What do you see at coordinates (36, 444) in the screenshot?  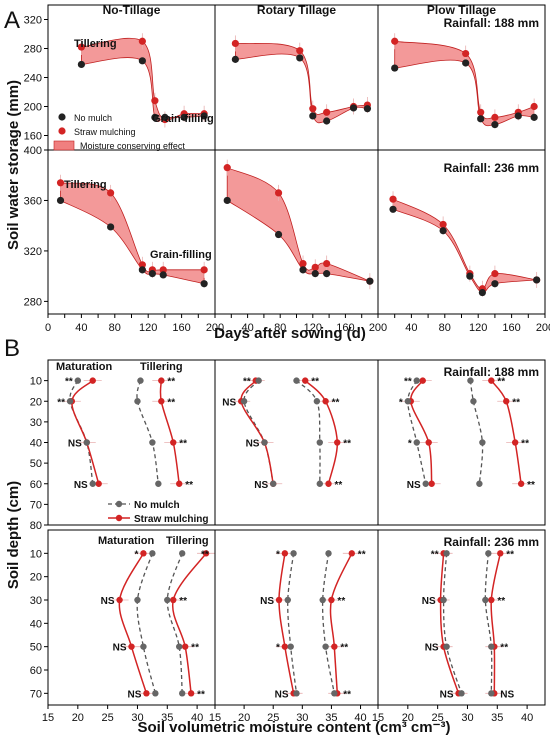 I see `y-tick-label: 40` at bounding box center [36, 444].